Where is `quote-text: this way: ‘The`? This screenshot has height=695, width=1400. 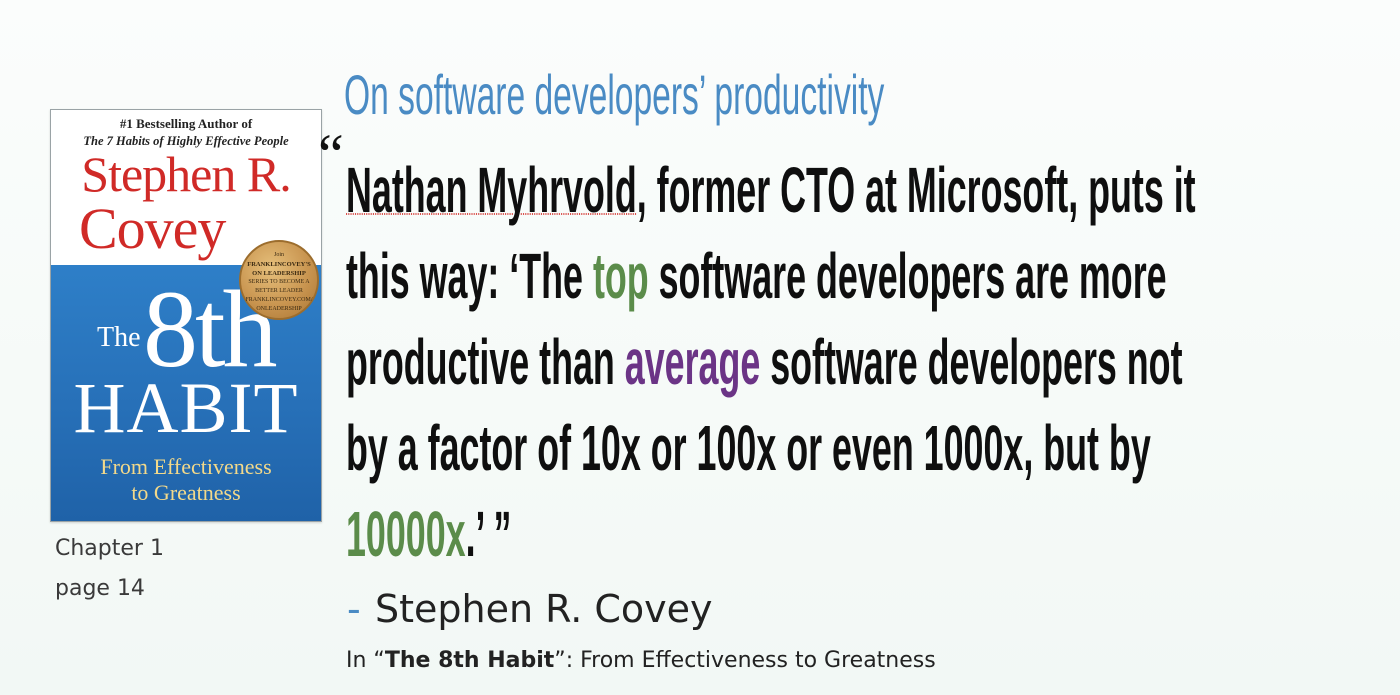 quote-text: this way: ‘The is located at coordinates (469, 276).